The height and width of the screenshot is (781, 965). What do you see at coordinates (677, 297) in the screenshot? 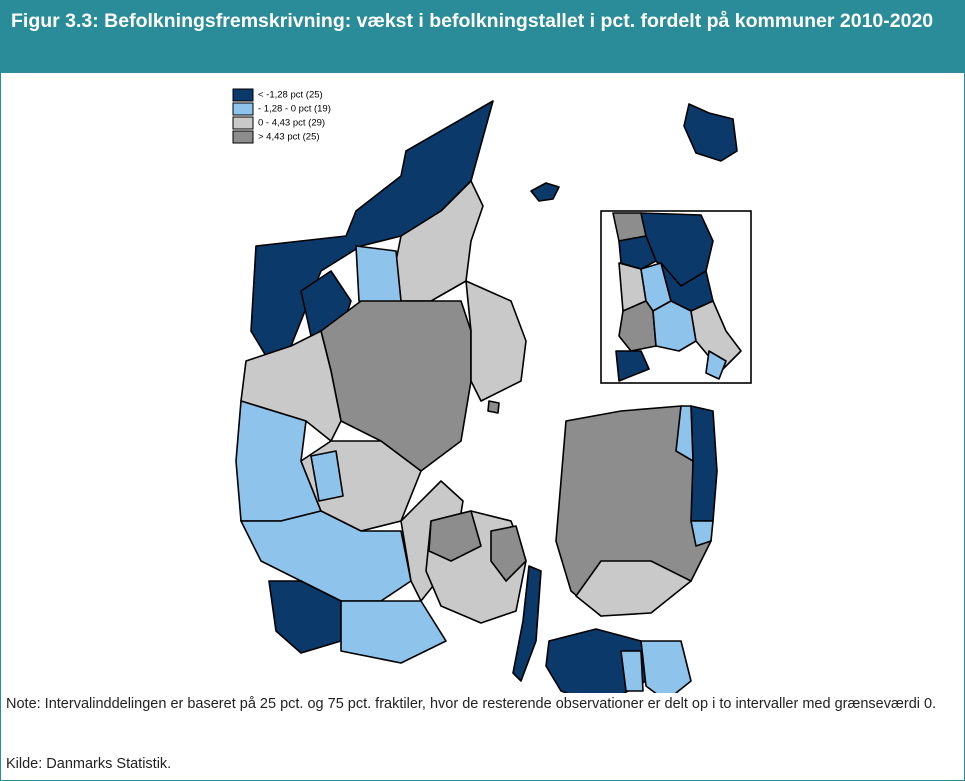
I see `inset-regions` at bounding box center [677, 297].